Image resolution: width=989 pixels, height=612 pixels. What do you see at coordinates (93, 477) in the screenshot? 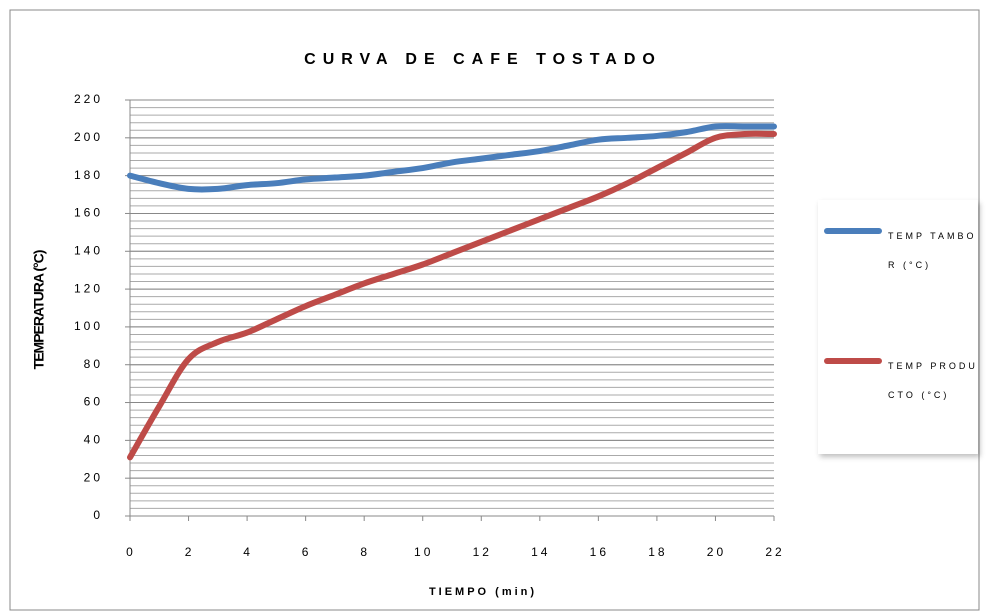
I see `y-tick-label: 20` at bounding box center [93, 477].